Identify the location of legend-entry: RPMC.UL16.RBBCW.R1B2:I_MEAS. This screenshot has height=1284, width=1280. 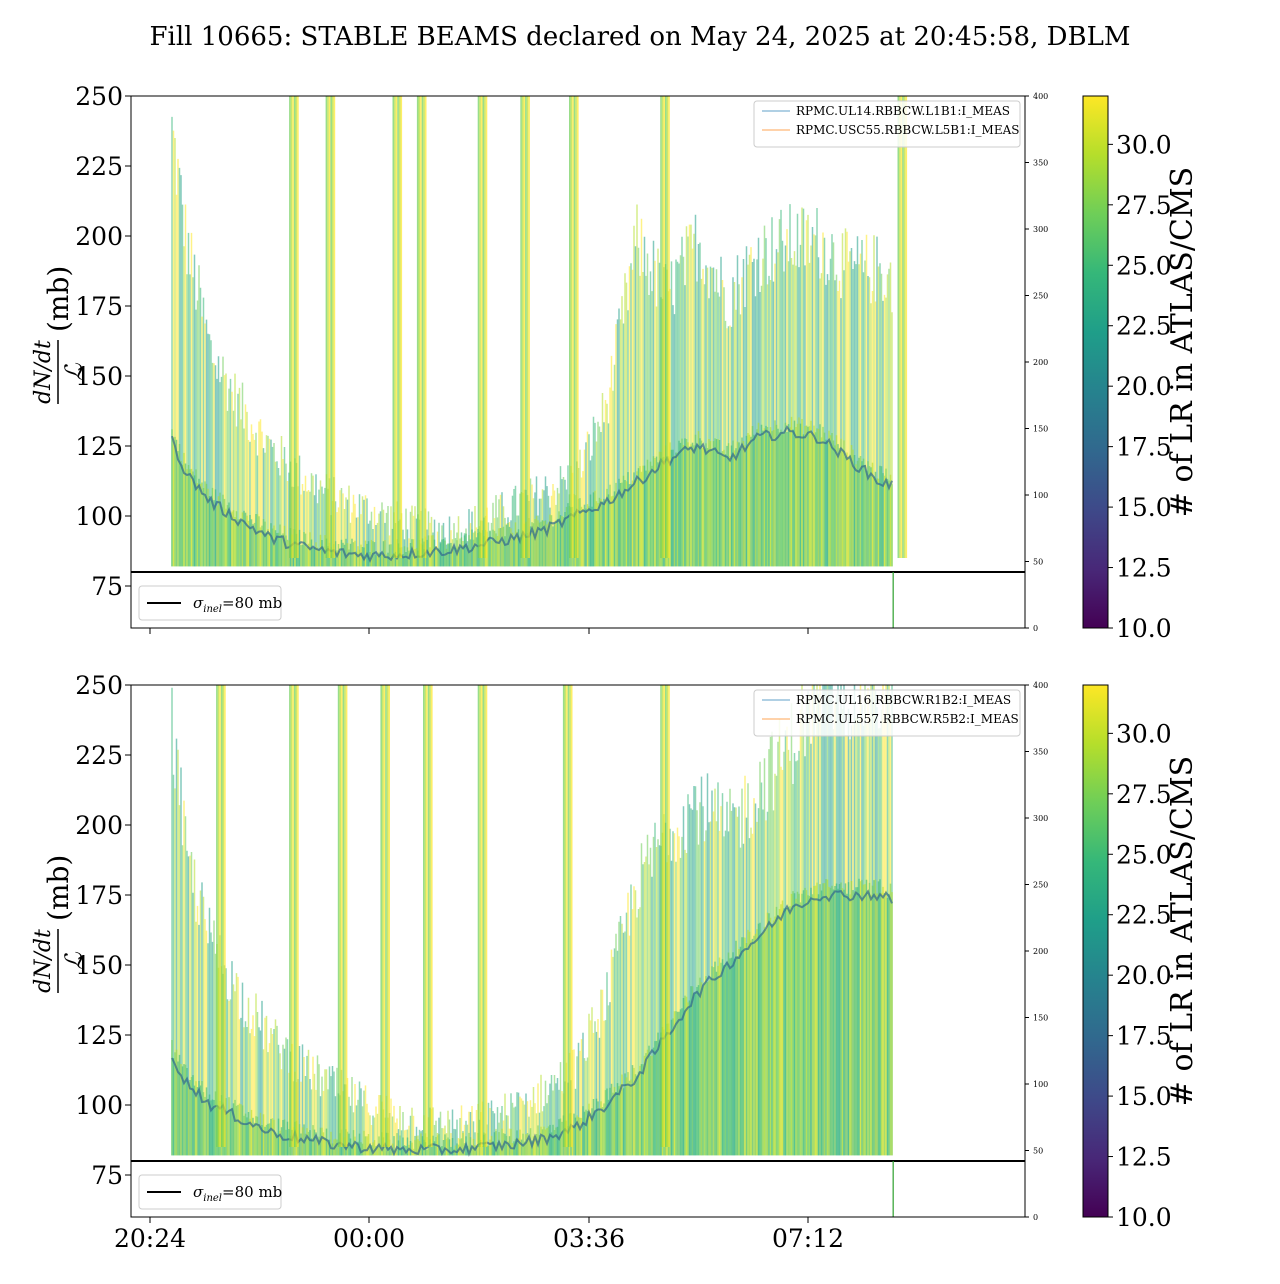
(903, 700).